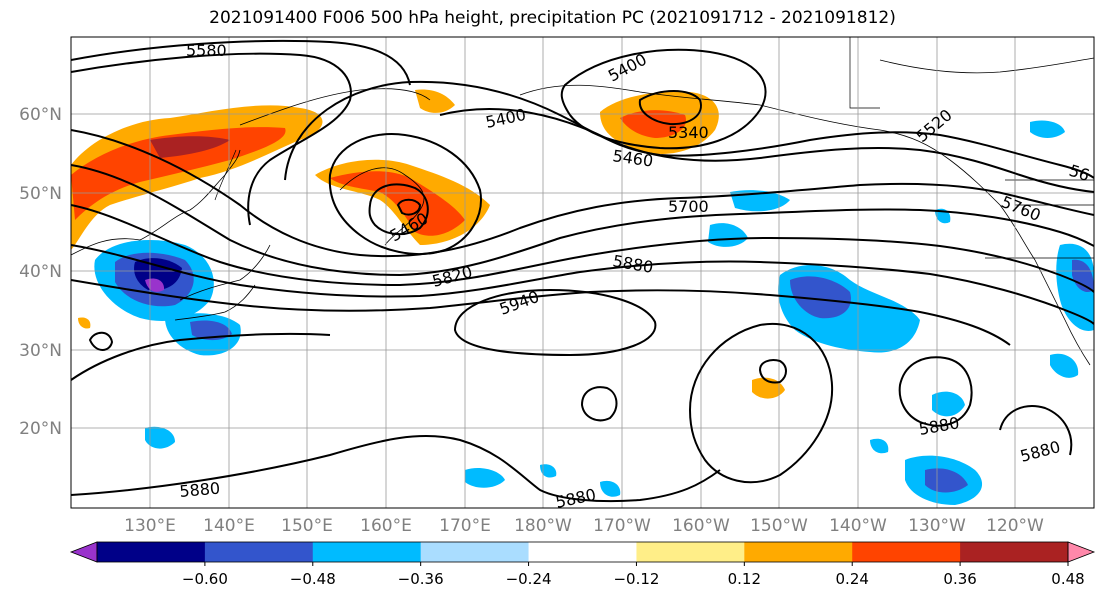 The image size is (1105, 601). Describe the element at coordinates (40, 351) in the screenshot. I see `lat-label: 30°N` at that location.